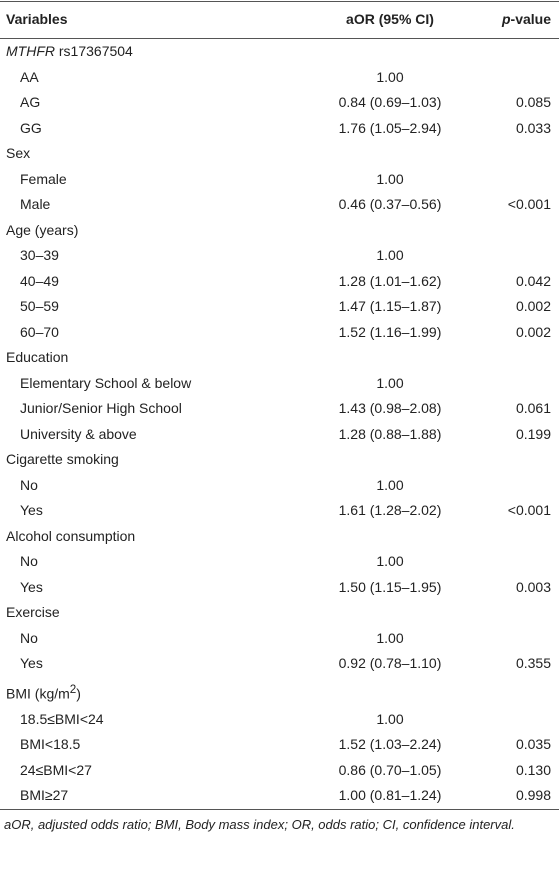 This screenshot has width=559, height=884. Describe the element at coordinates (18, 153) in the screenshot. I see `group-label: Sex` at that location.